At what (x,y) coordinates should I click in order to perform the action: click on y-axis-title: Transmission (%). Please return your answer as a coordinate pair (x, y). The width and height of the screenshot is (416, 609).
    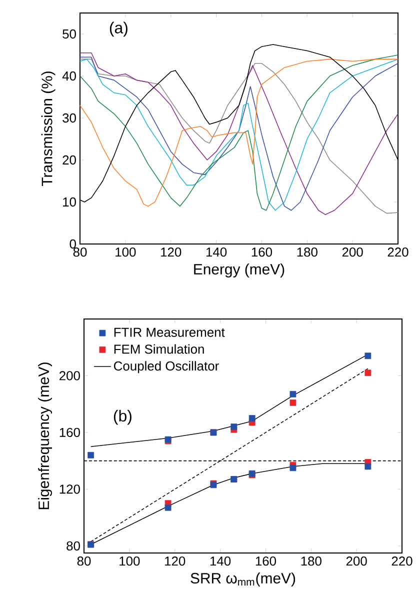
    Looking at the image, I should click on (48, 129).